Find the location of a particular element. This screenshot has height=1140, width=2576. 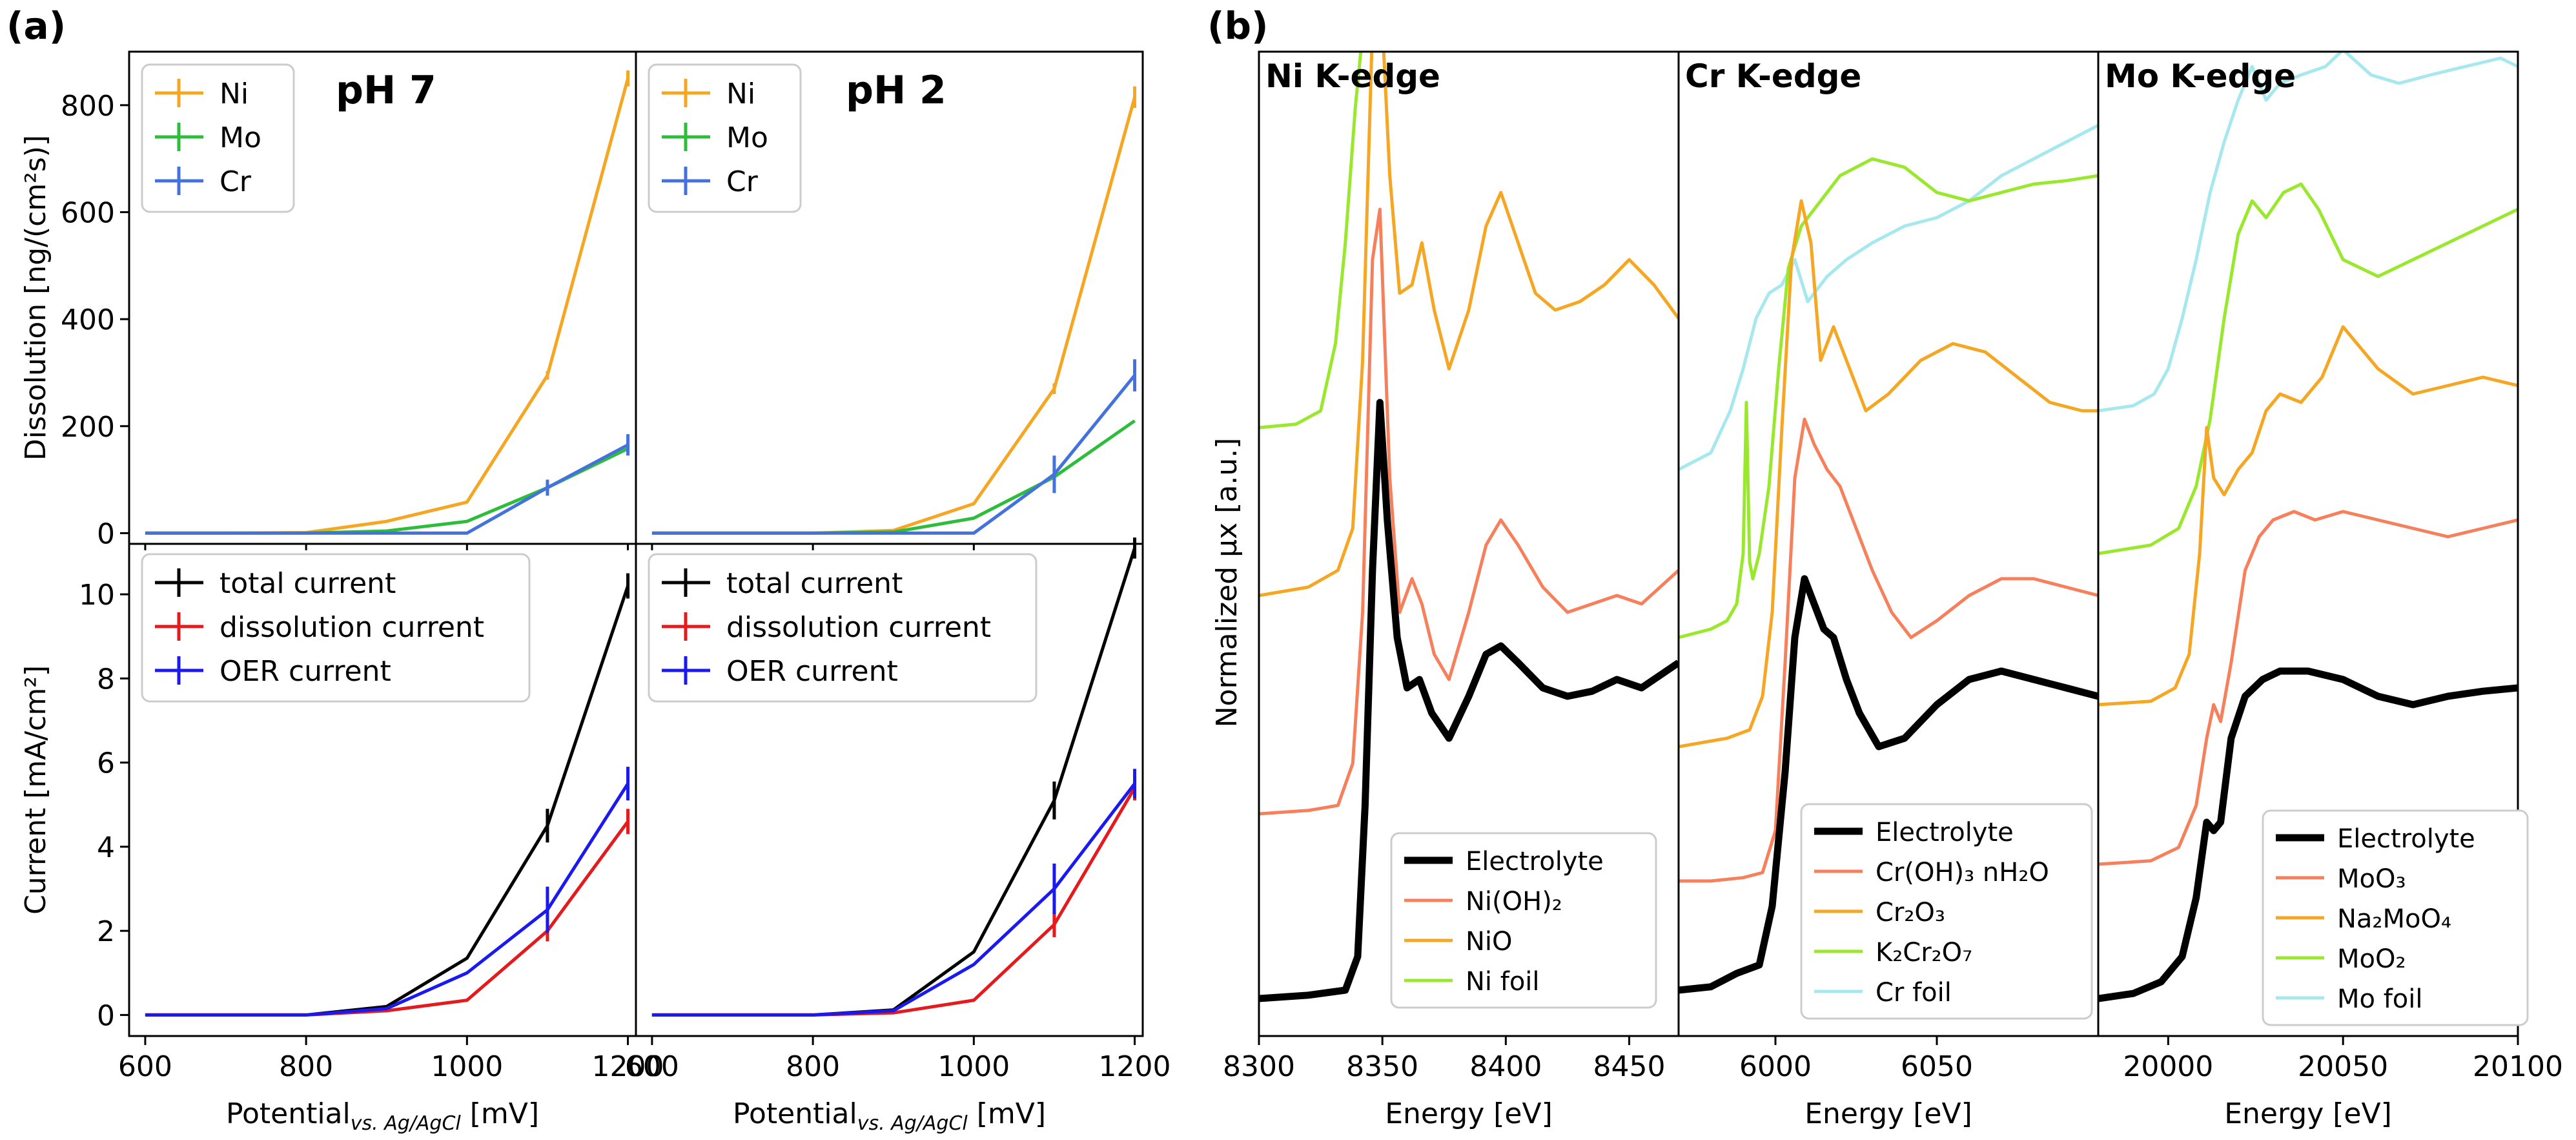

x-tick-label: 6050 is located at coordinates (1937, 1066).